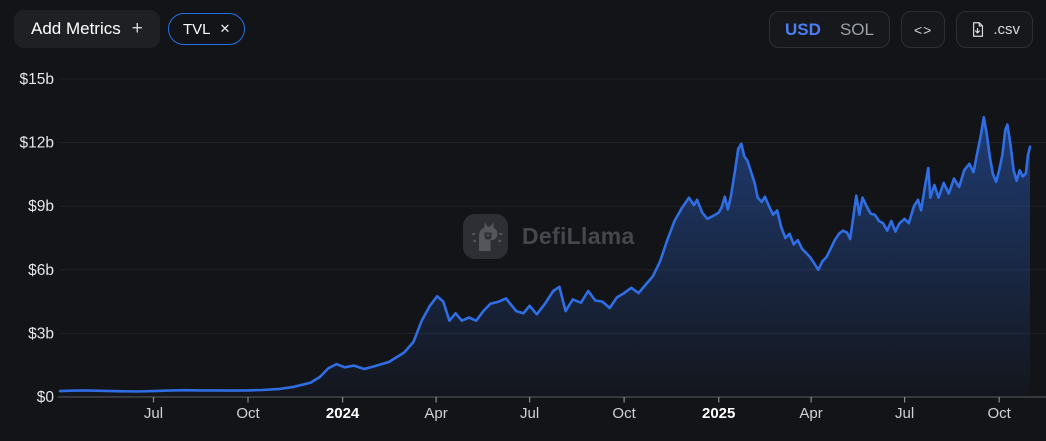 The height and width of the screenshot is (441, 1046). I want to click on download-csv-button: .csv, so click(994, 29).